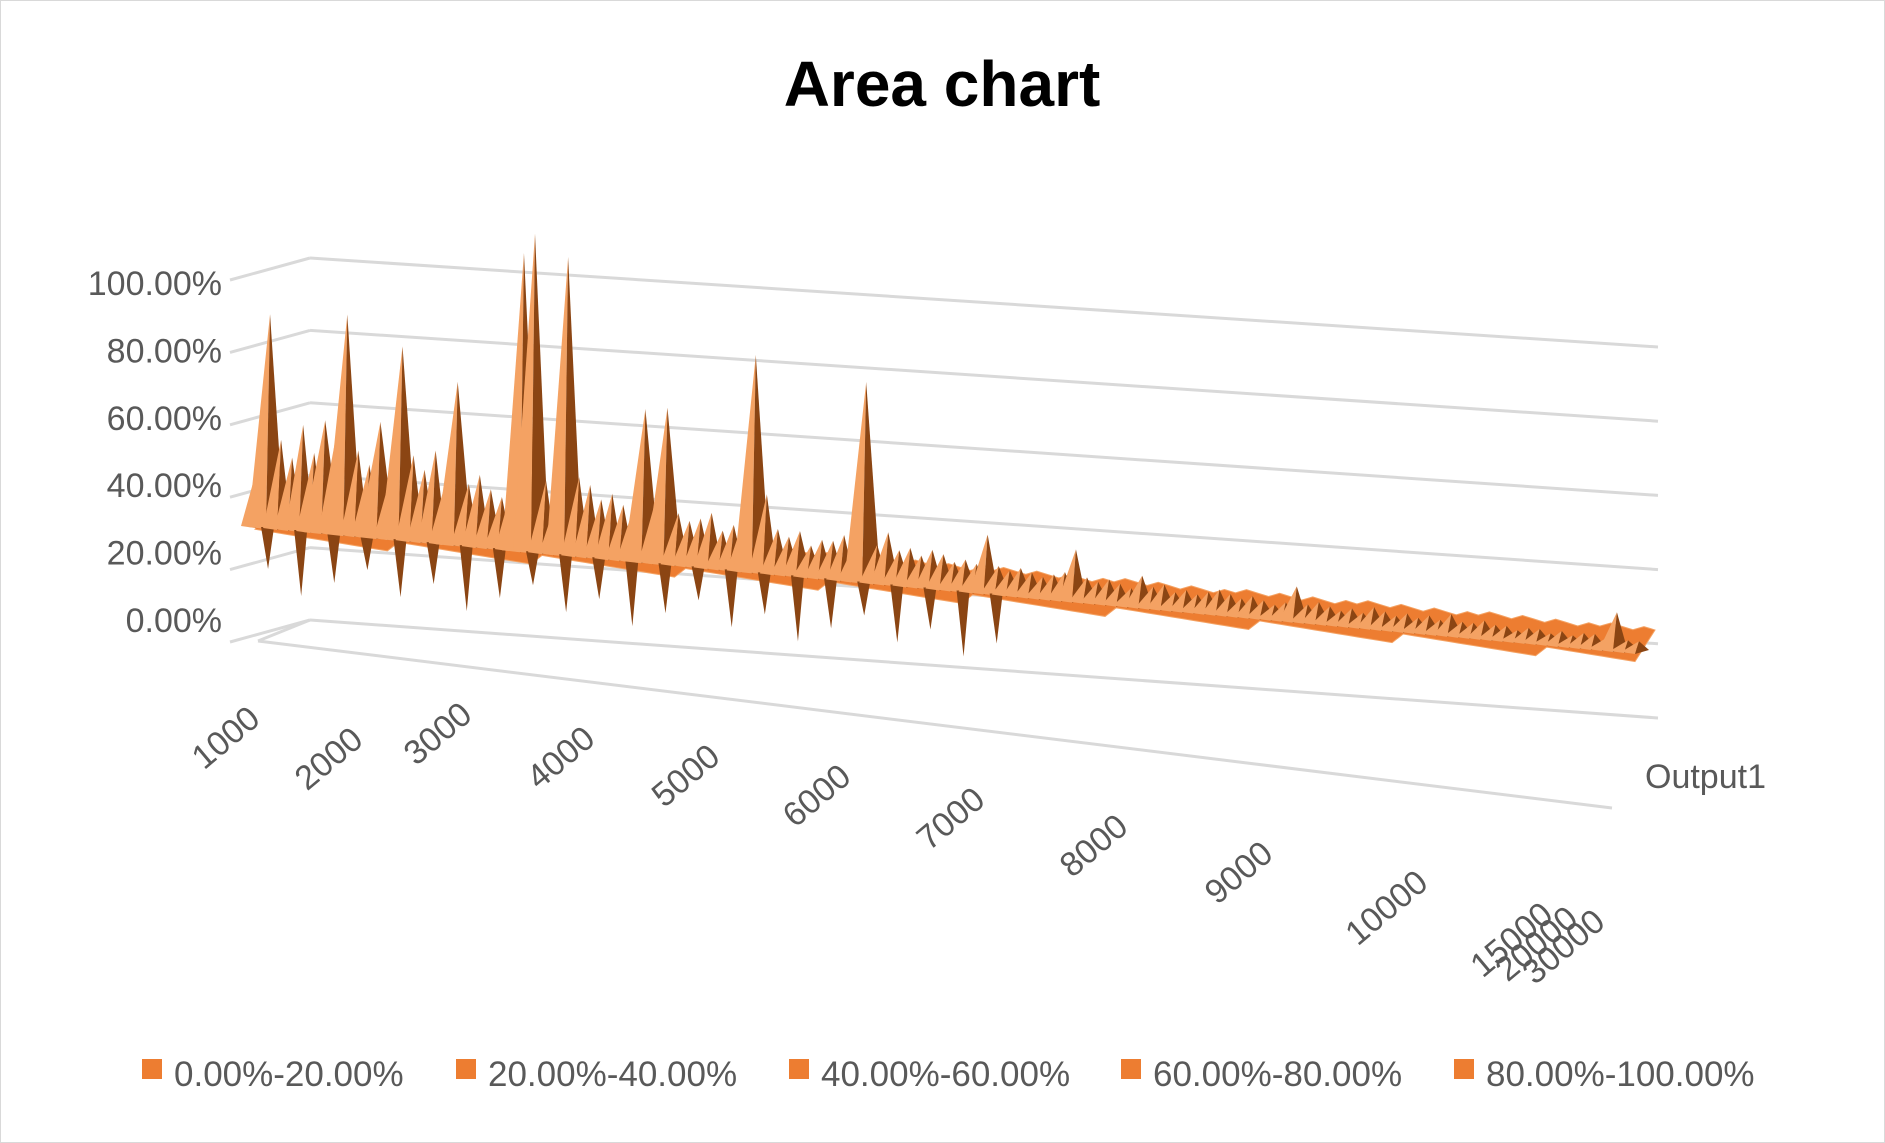 This screenshot has width=1885, height=1143. I want to click on y-tick-label: 40.00%, so click(164, 486).